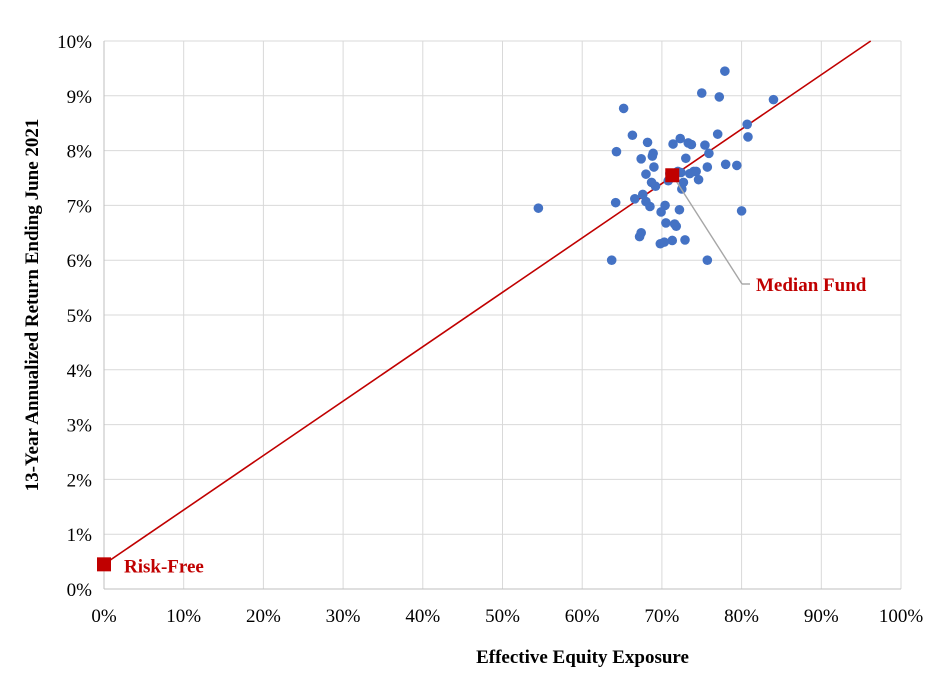 The width and height of the screenshot is (936, 686). I want to click on median-fund-label: Median Fund, so click(811, 285).